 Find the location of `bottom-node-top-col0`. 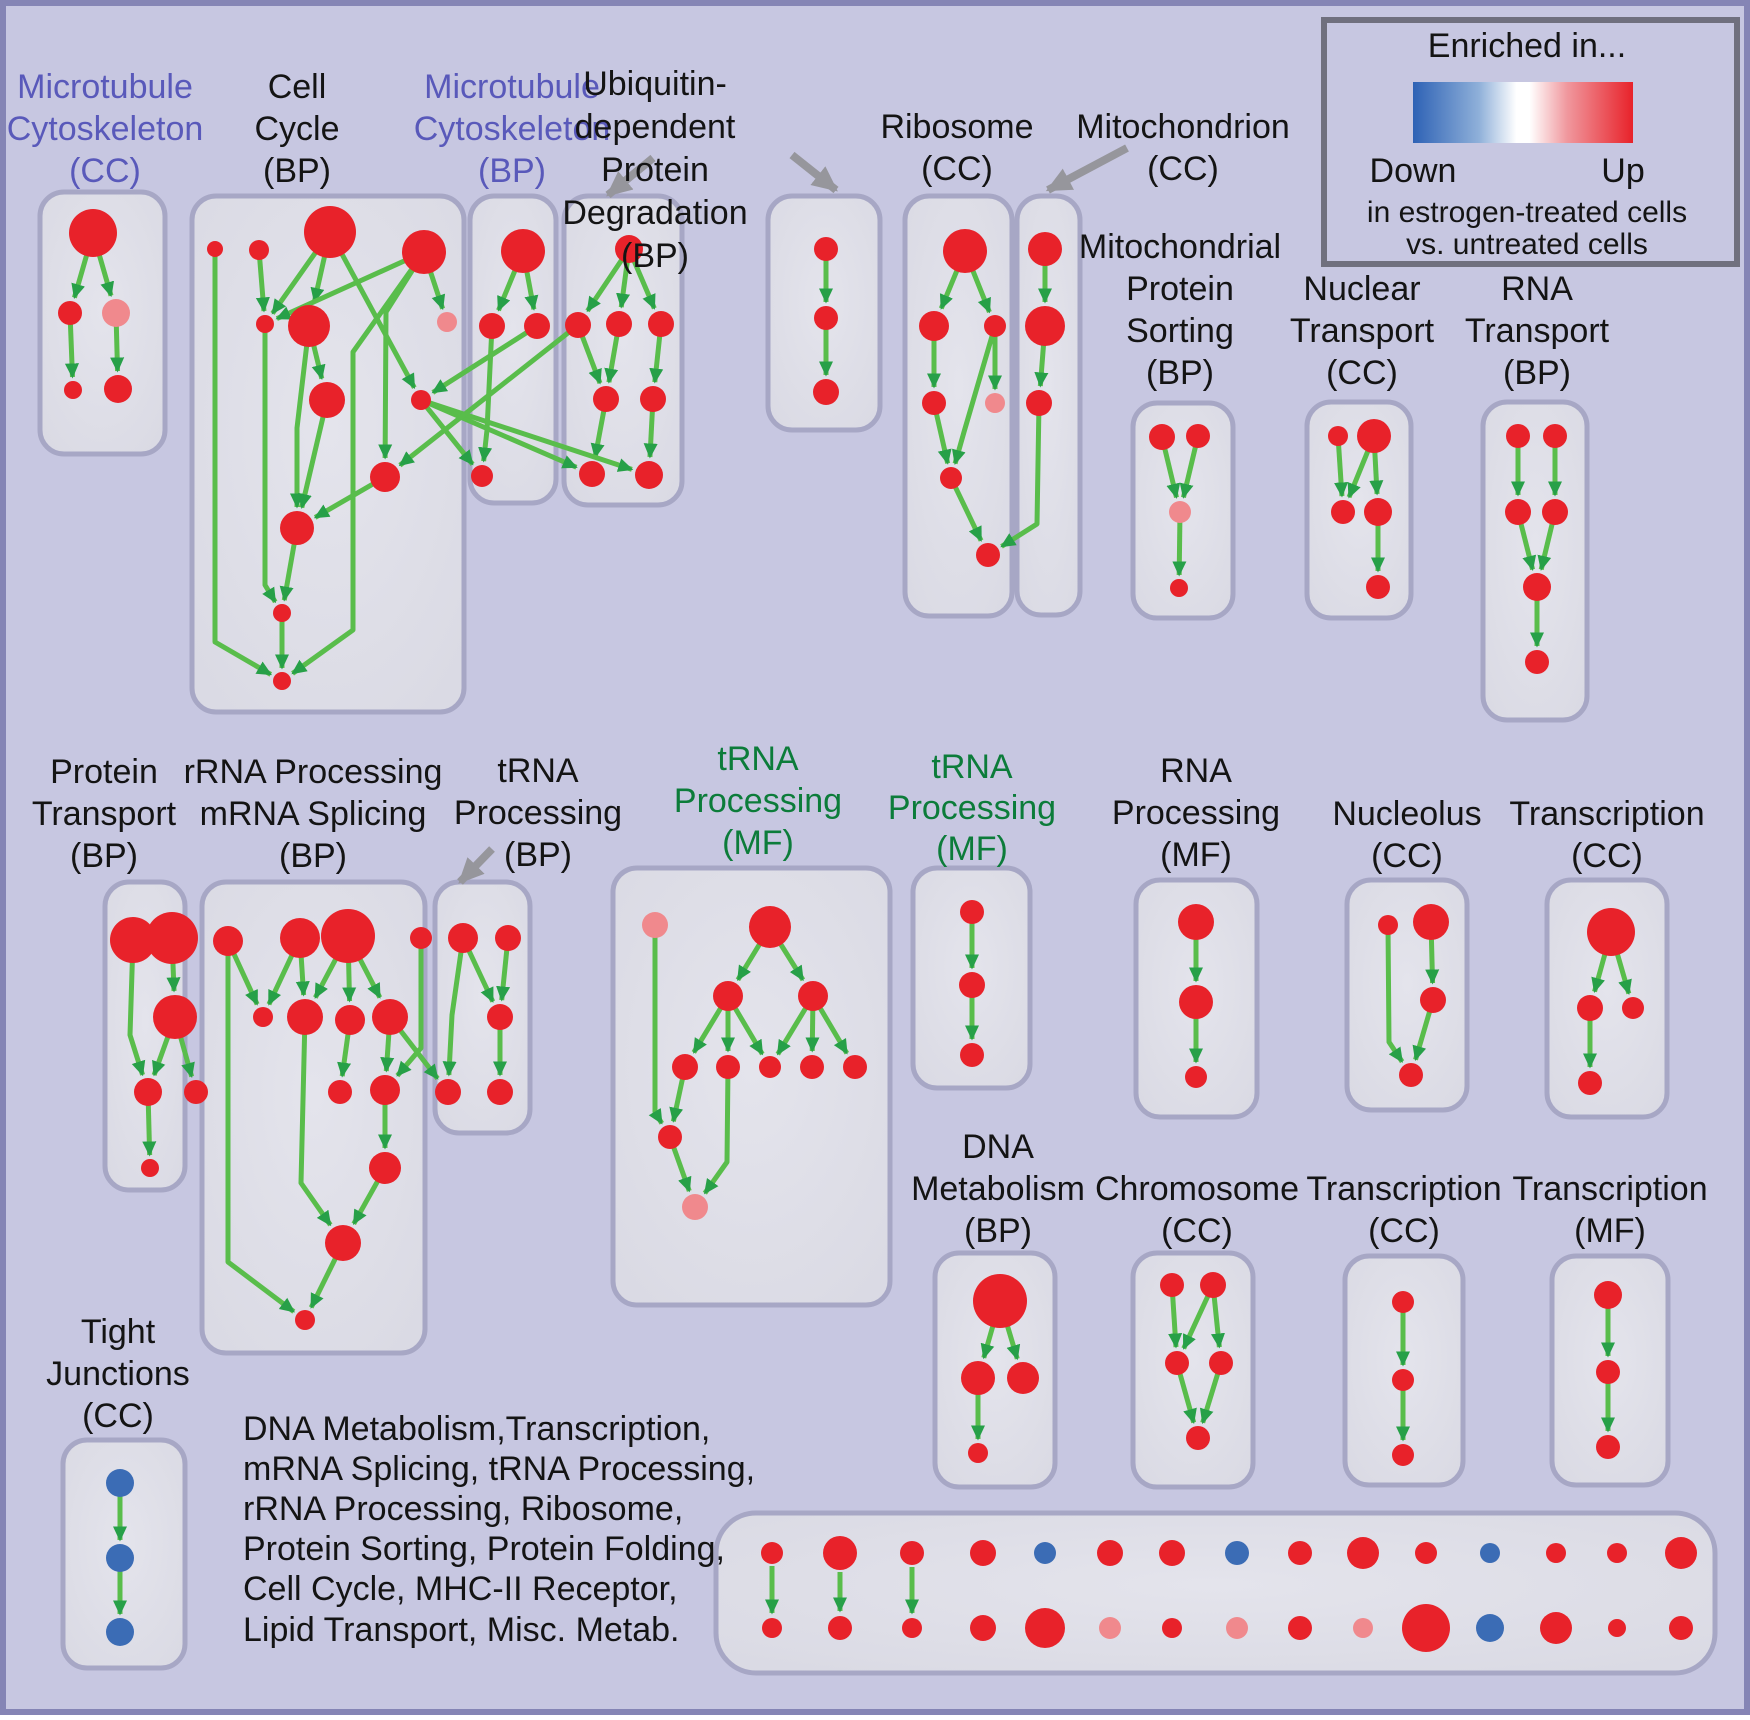

bottom-node-top-col0 is located at coordinates (772, 1553).